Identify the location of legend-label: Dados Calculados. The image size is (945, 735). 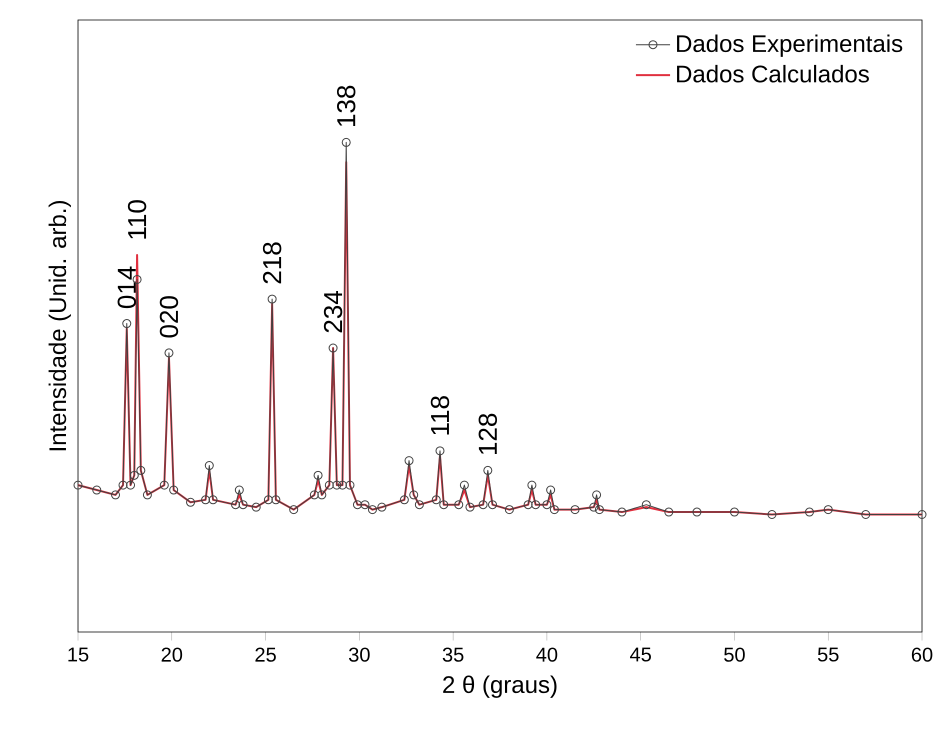
(773, 73).